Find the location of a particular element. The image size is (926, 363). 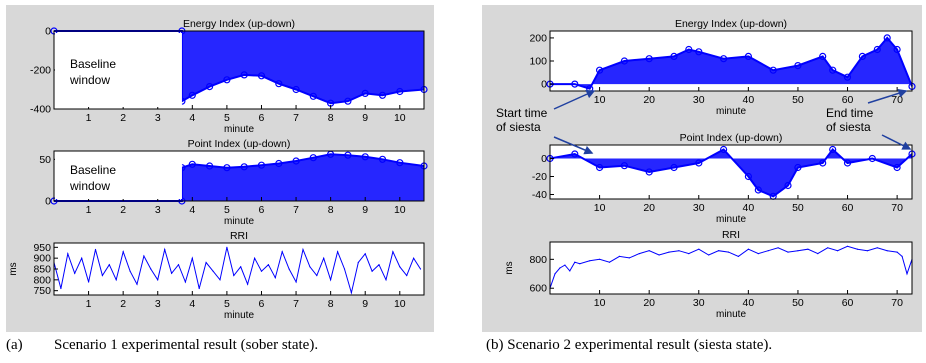

fig-a-sub1-xtick-label-5: 5 is located at coordinates (227, 118).